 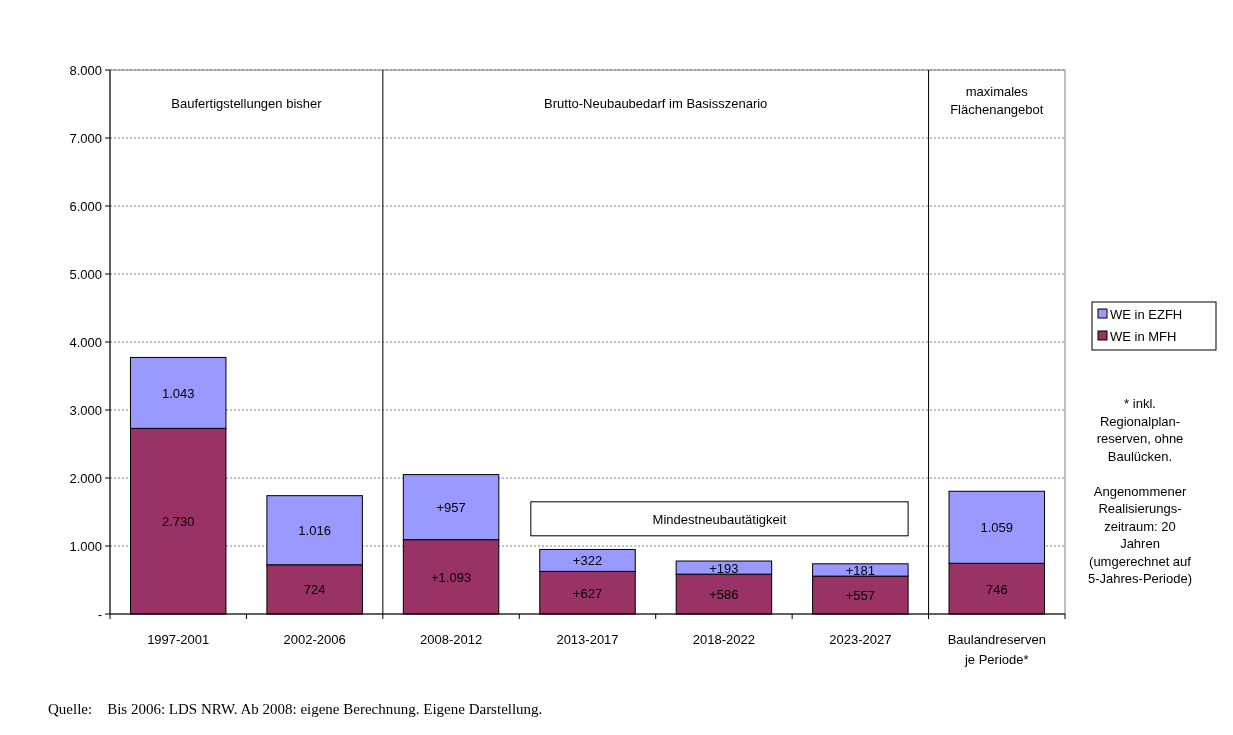 What do you see at coordinates (295, 709) in the screenshot?
I see `source-note: Quelle: Bis 2006: LDS NRW. Ab 2008: eigene Berechnung. Eigene Darstellung.` at bounding box center [295, 709].